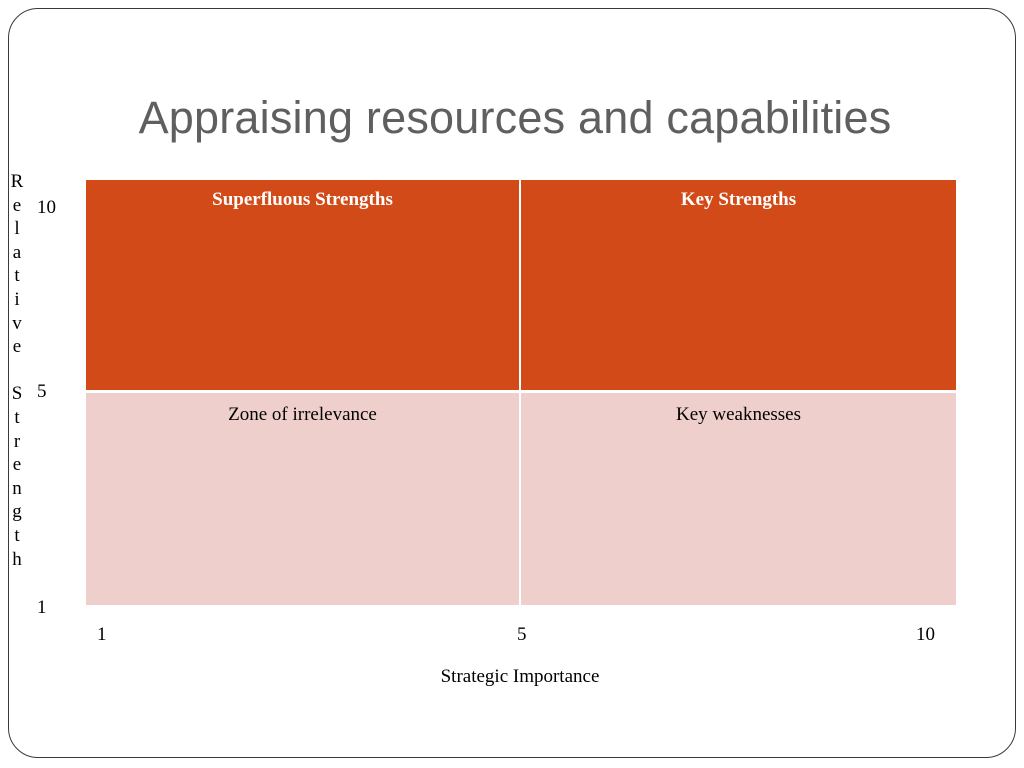  I want to click on horizontal-divider, so click(521, 391).